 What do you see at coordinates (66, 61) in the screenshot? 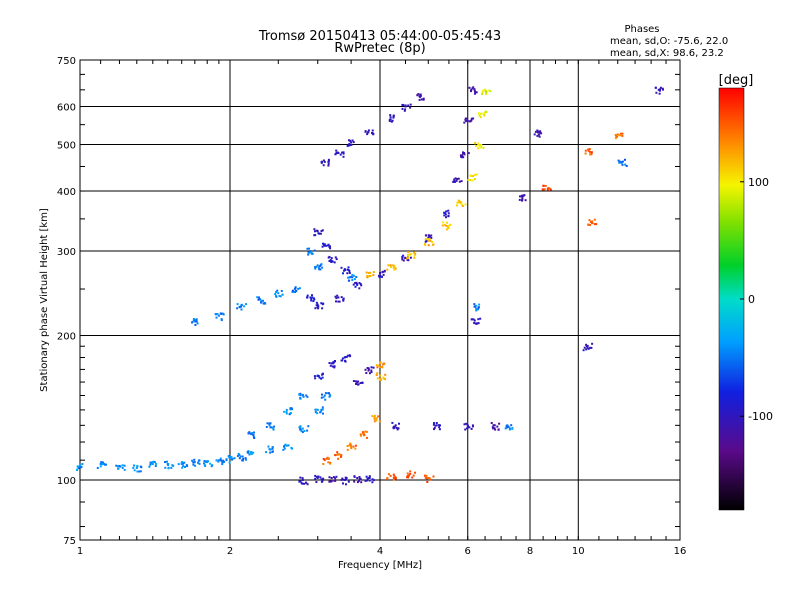
I see `y-tick-label: 750` at bounding box center [66, 61].